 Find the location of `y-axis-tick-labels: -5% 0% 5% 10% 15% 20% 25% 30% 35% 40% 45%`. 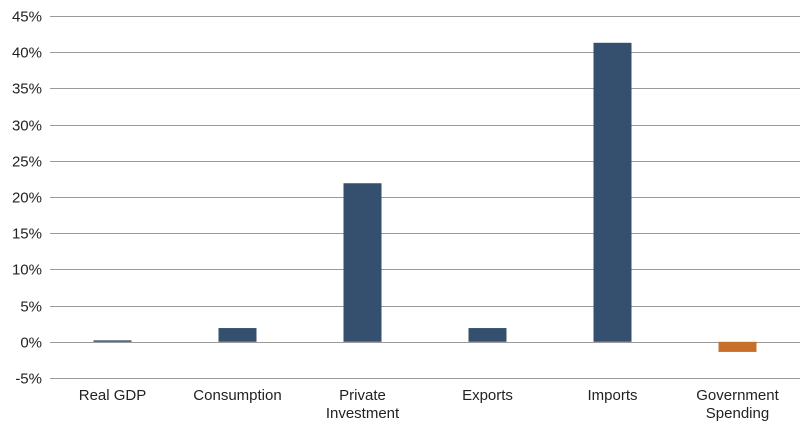

y-axis-tick-labels: -5% 0% 5% 10% 15% 20% 25% 30% 35% 40% 45% is located at coordinates (27, 198).